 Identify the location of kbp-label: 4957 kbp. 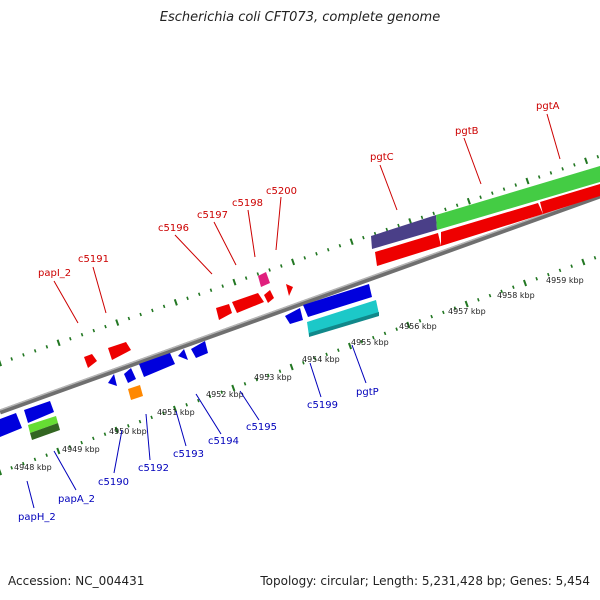
(467, 311).